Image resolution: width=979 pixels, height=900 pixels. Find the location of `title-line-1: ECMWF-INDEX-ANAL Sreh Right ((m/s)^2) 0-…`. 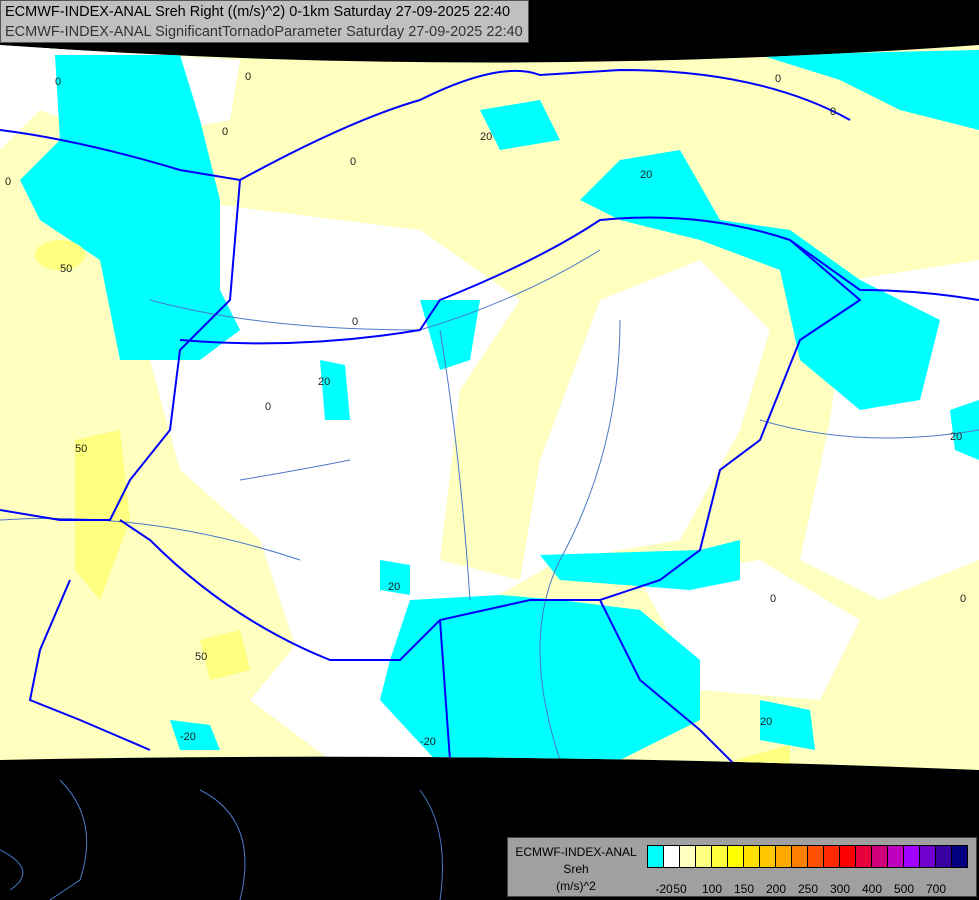

title-line-1: ECMWF-INDEX-ANAL Sreh Right ((m/s)^2) 0-… is located at coordinates (258, 12).